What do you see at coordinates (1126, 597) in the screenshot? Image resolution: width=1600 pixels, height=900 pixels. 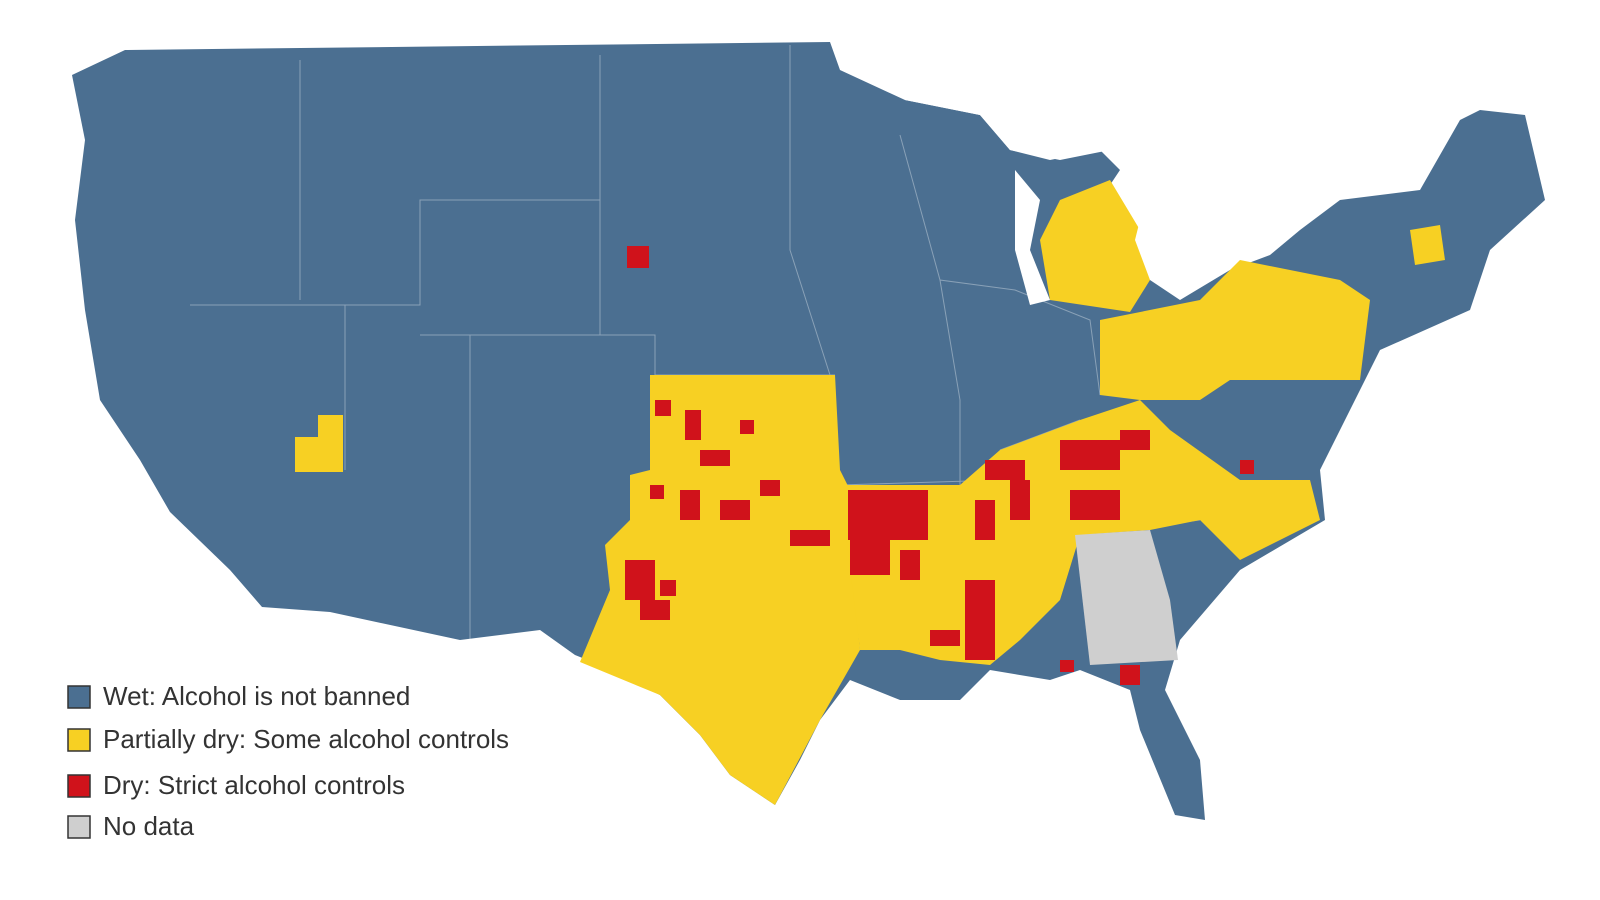 I see `no-data-georgia` at bounding box center [1126, 597].